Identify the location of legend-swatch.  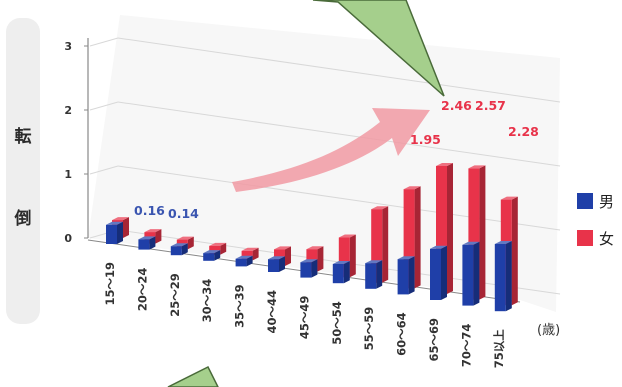
(585, 201).